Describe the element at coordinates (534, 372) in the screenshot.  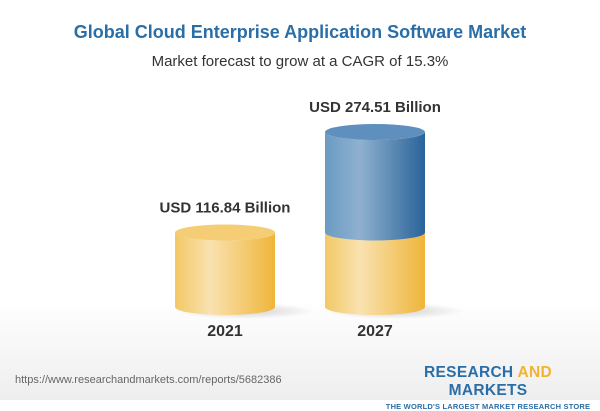
I see `logo-text: AND` at that location.